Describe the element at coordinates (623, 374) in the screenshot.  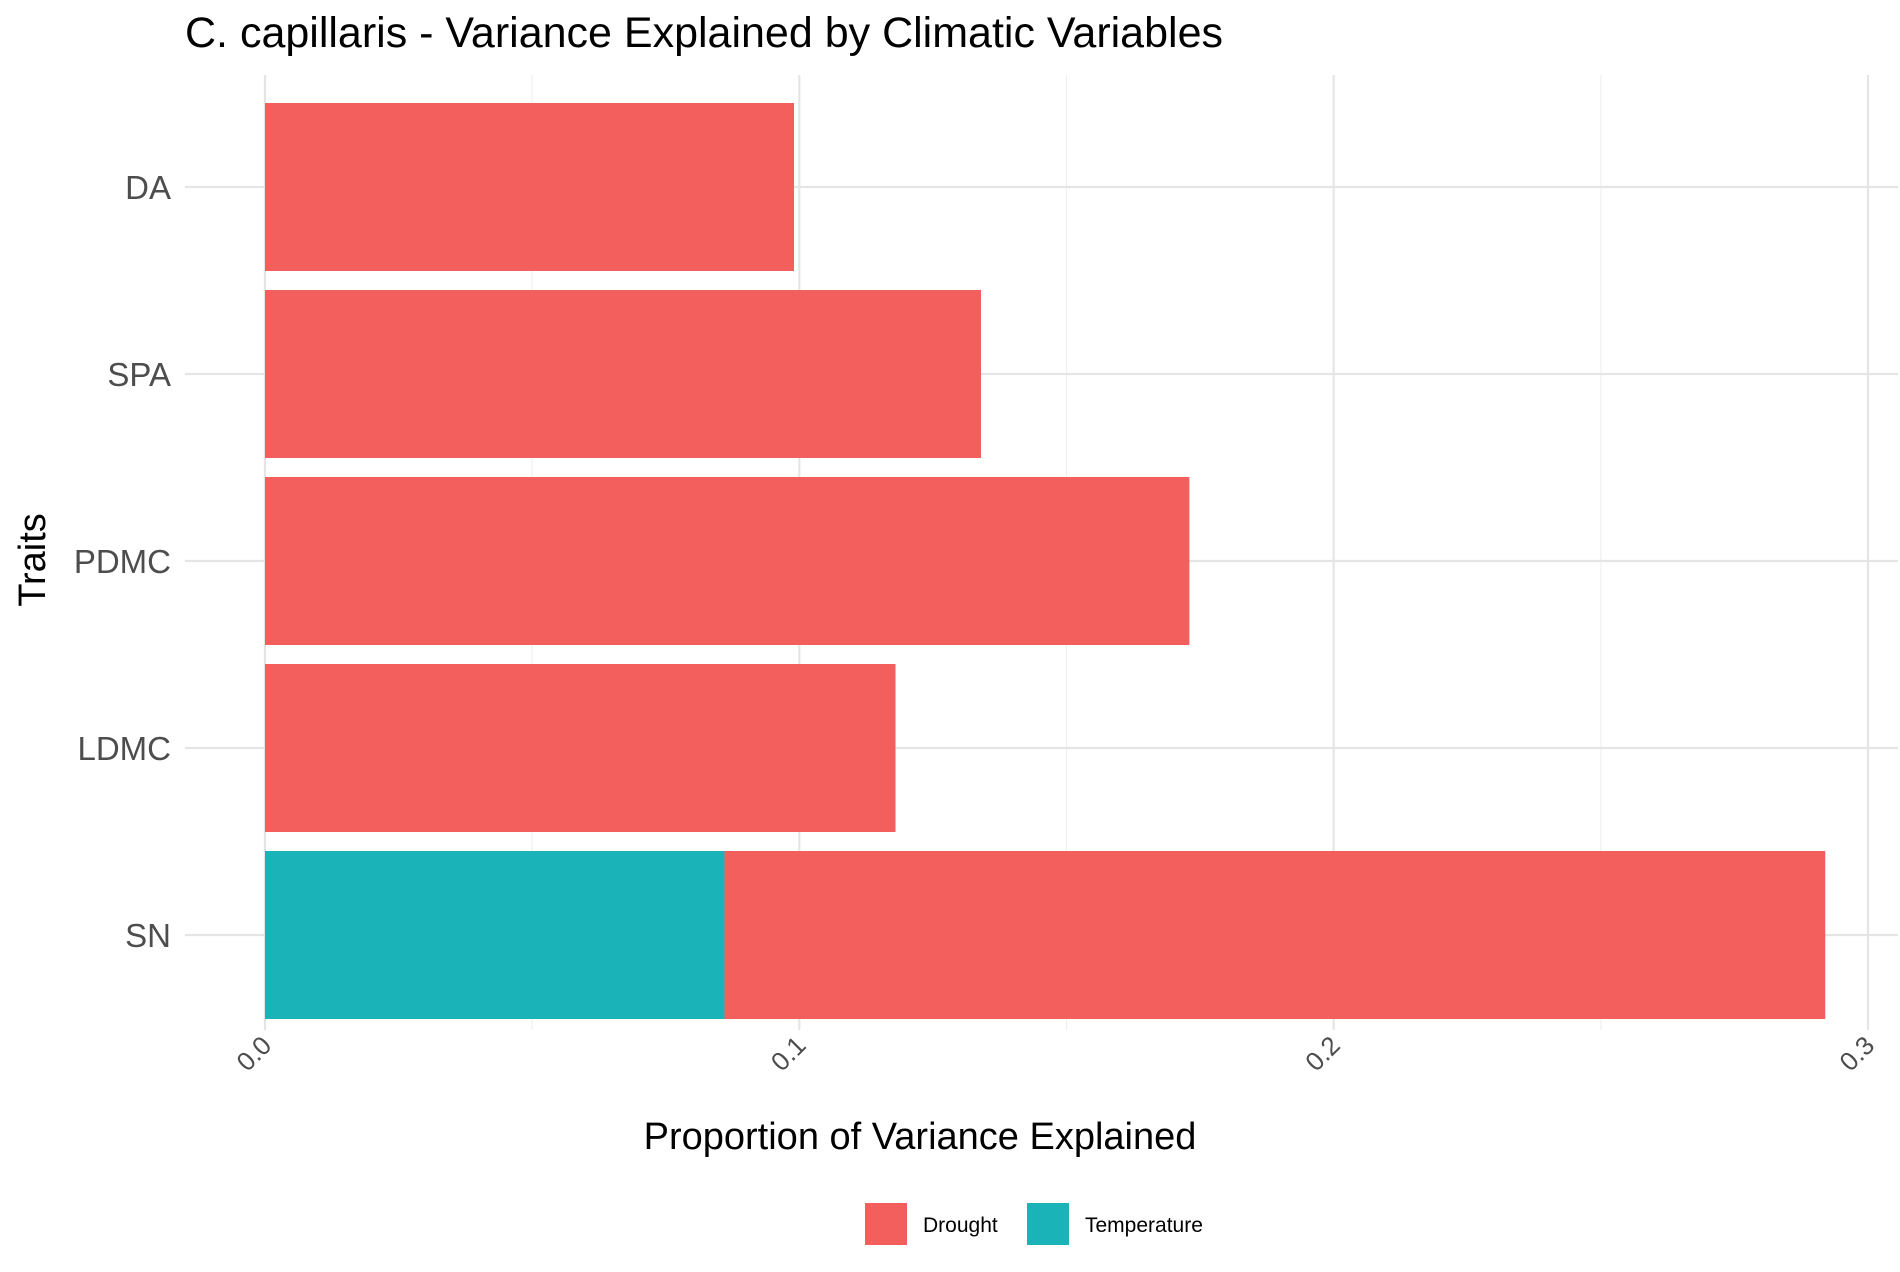
I see `bar-spa-drought` at that location.